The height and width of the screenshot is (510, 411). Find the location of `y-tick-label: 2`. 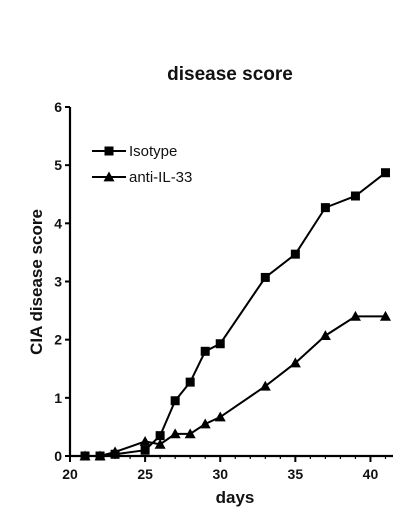

y-tick-label: 2 is located at coordinates (58, 340).